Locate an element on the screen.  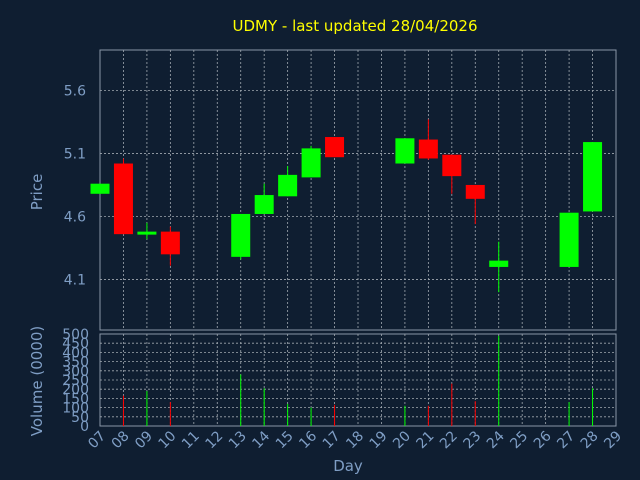
day-tick-label: 18 is located at coordinates (355, 440).